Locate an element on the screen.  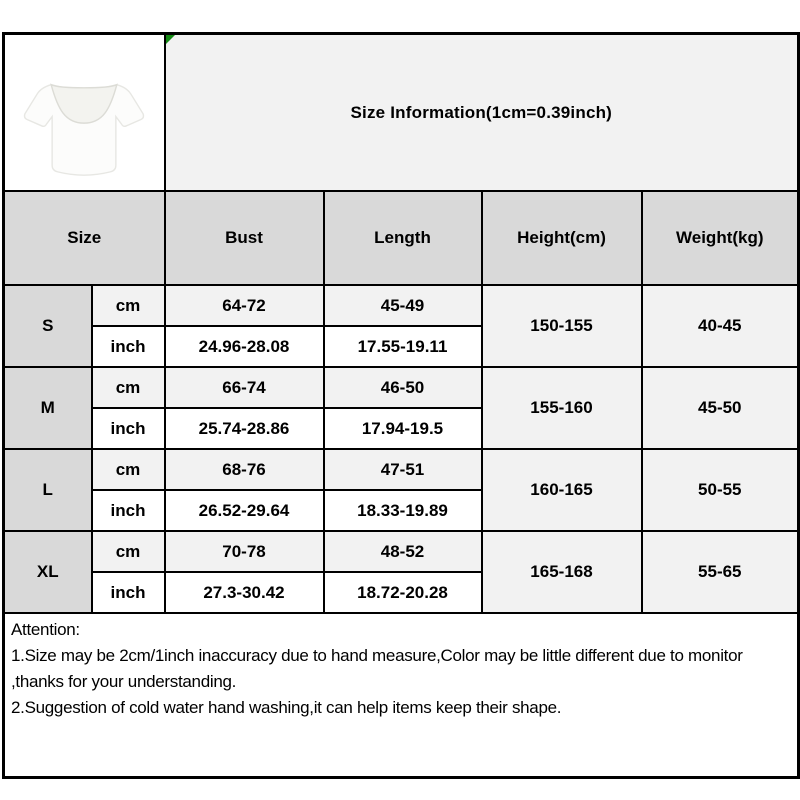
table-row-m-inch: inch 25.74-28.86 17.94-19.5 is located at coordinates (401, 428).